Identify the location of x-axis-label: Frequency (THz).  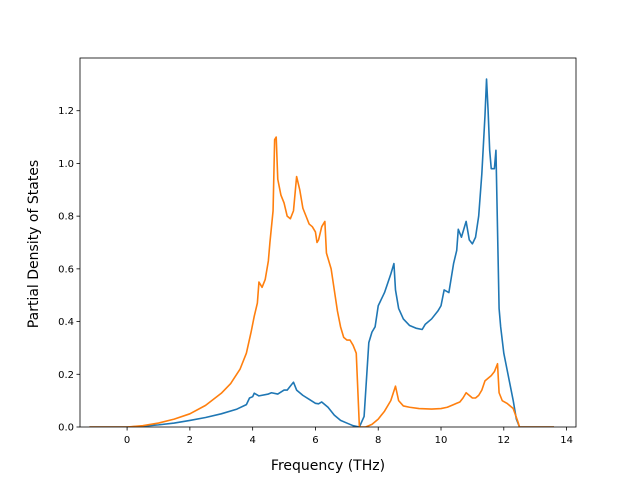
(328, 466).